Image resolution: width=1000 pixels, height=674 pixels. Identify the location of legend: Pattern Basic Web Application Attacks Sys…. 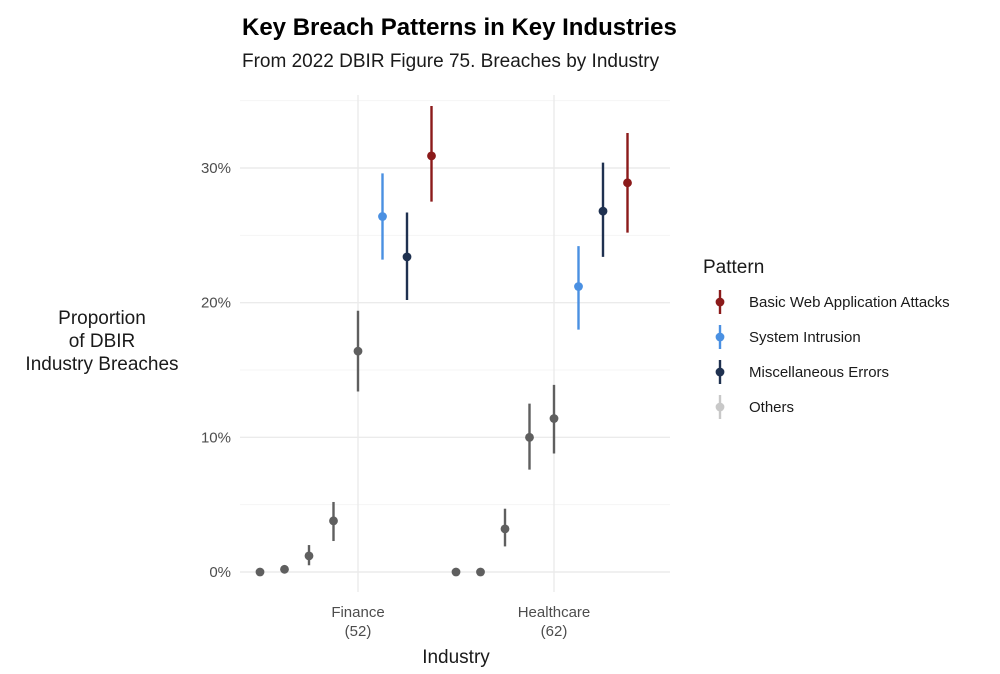
(826, 338).